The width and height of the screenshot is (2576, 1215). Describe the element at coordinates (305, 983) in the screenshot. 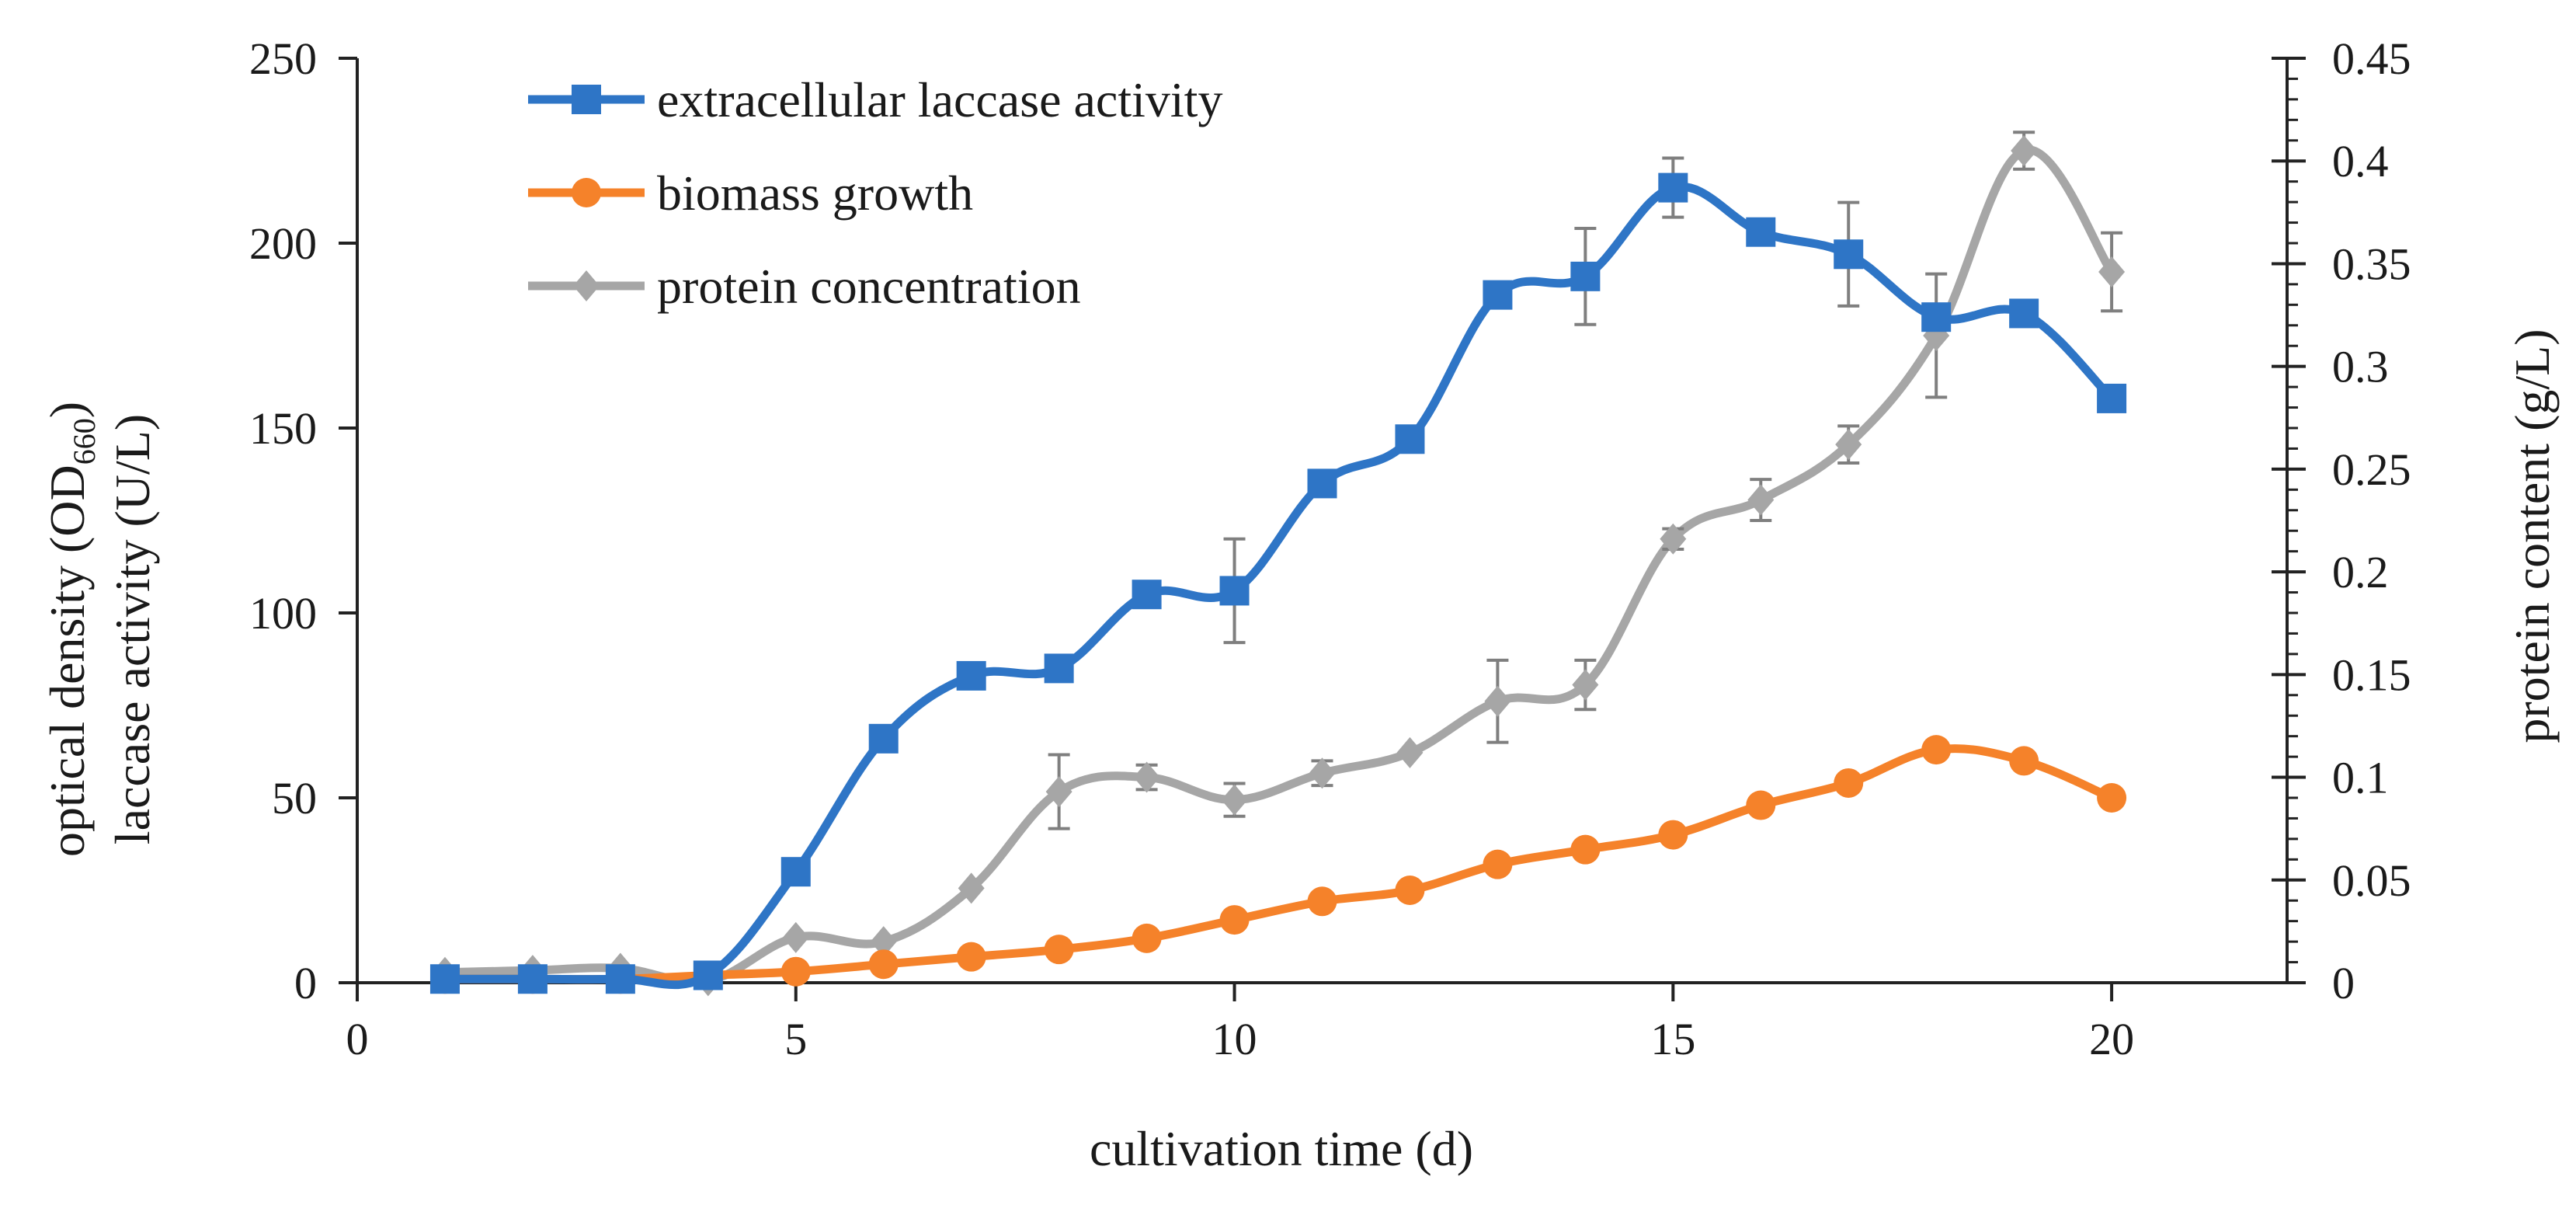

I see `y-left-tick-label: 0` at that location.